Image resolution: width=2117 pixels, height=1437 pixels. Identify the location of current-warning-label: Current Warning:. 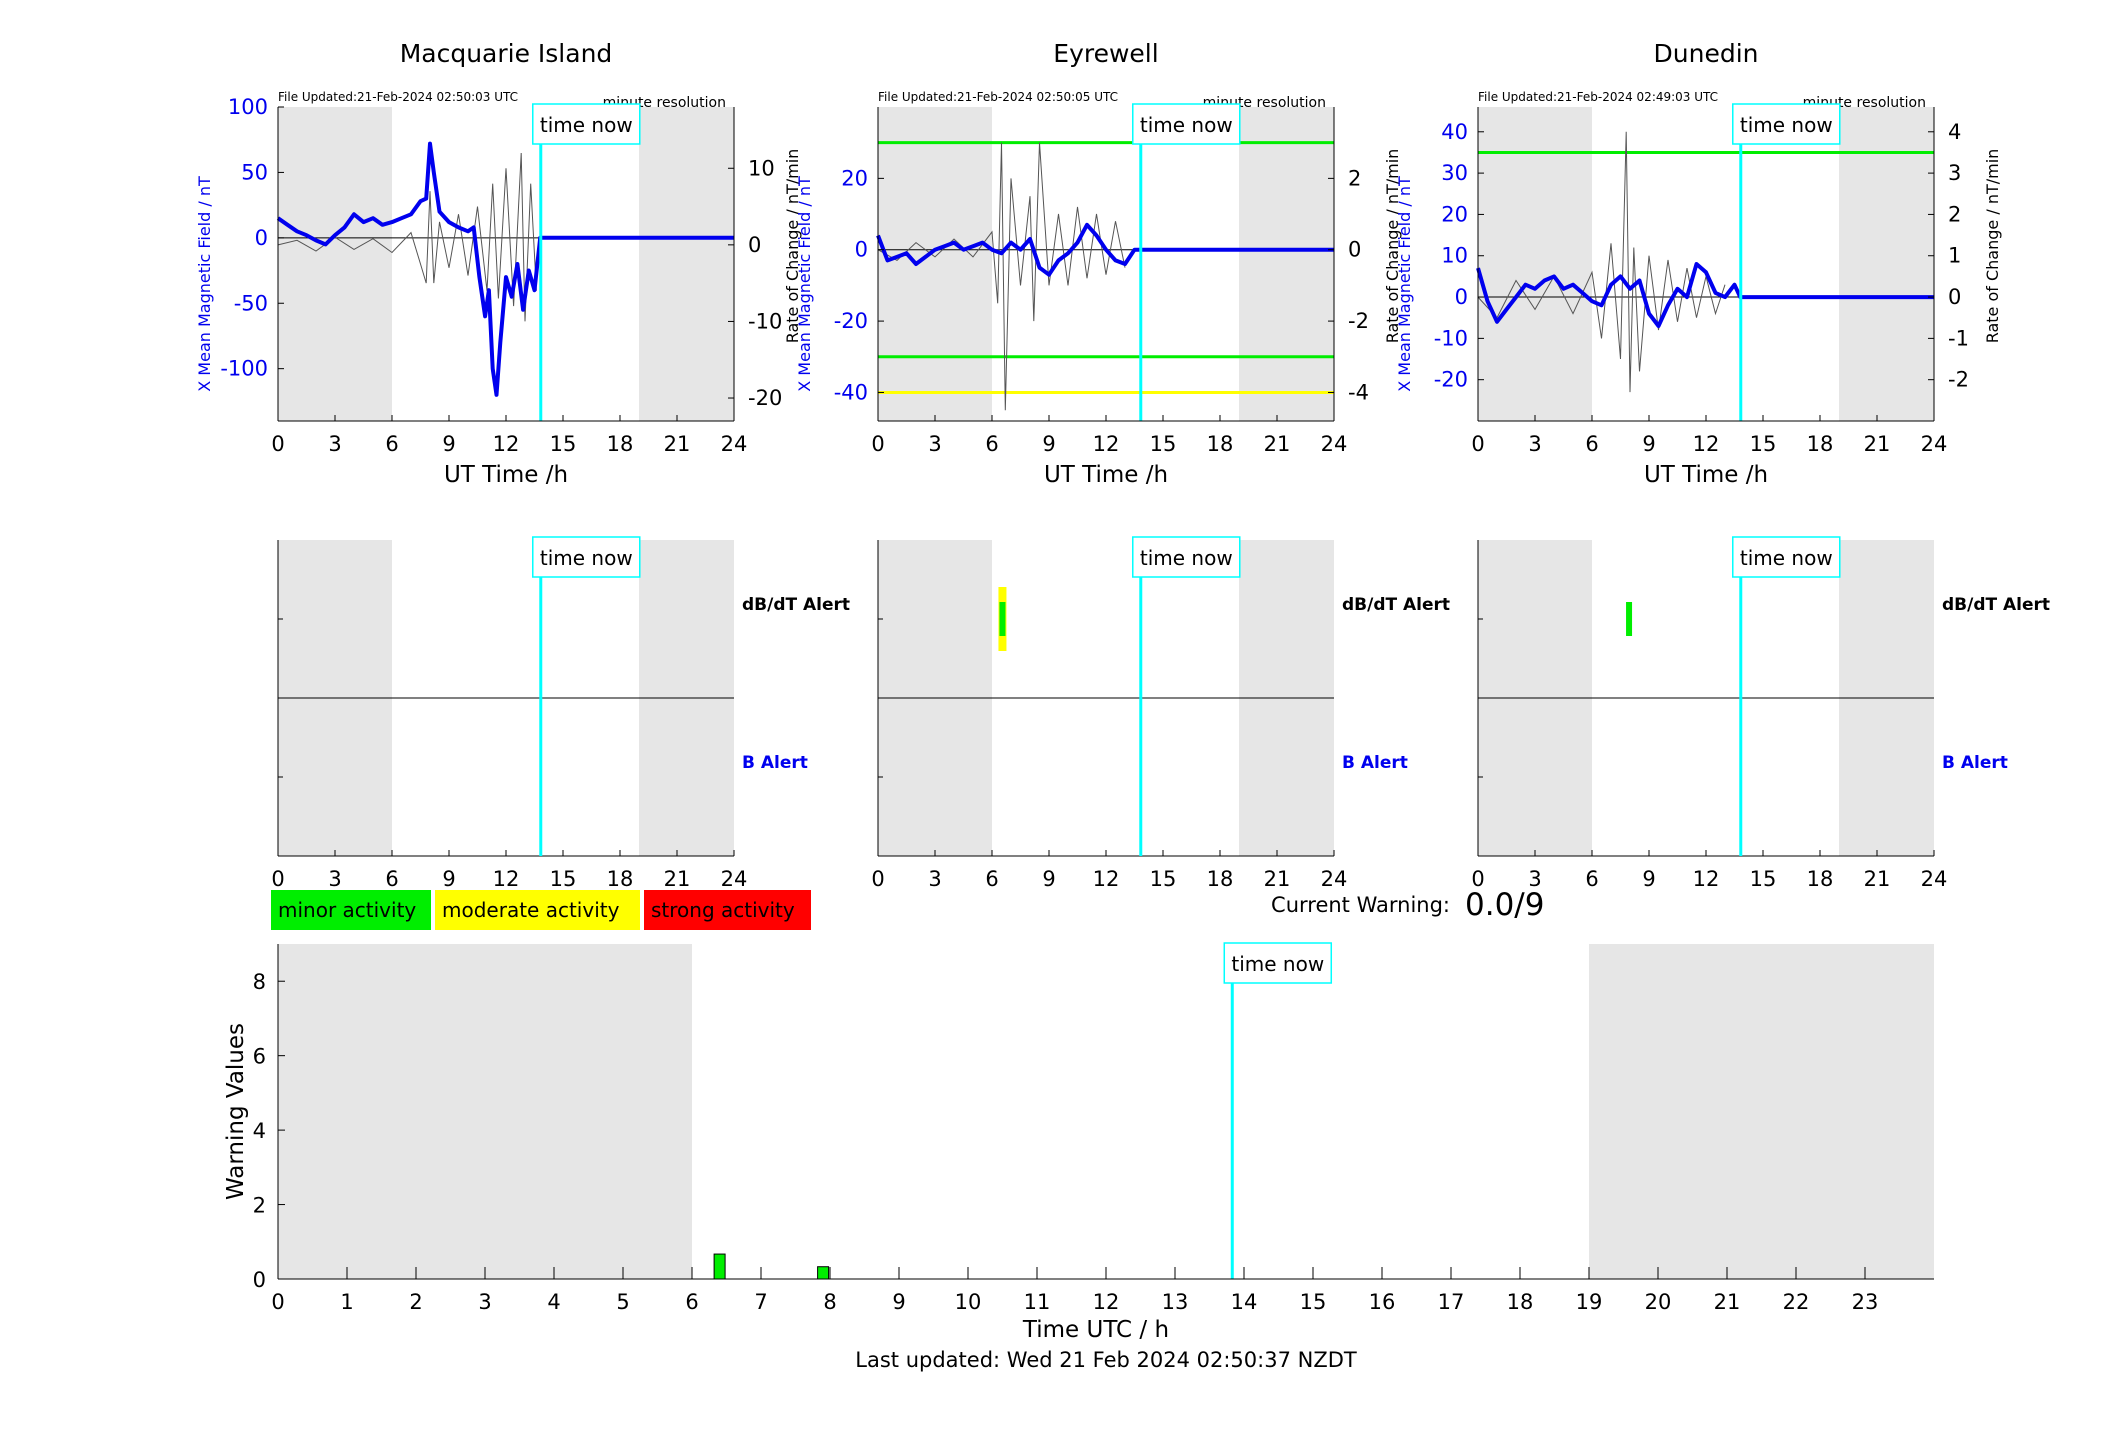
(1360, 905).